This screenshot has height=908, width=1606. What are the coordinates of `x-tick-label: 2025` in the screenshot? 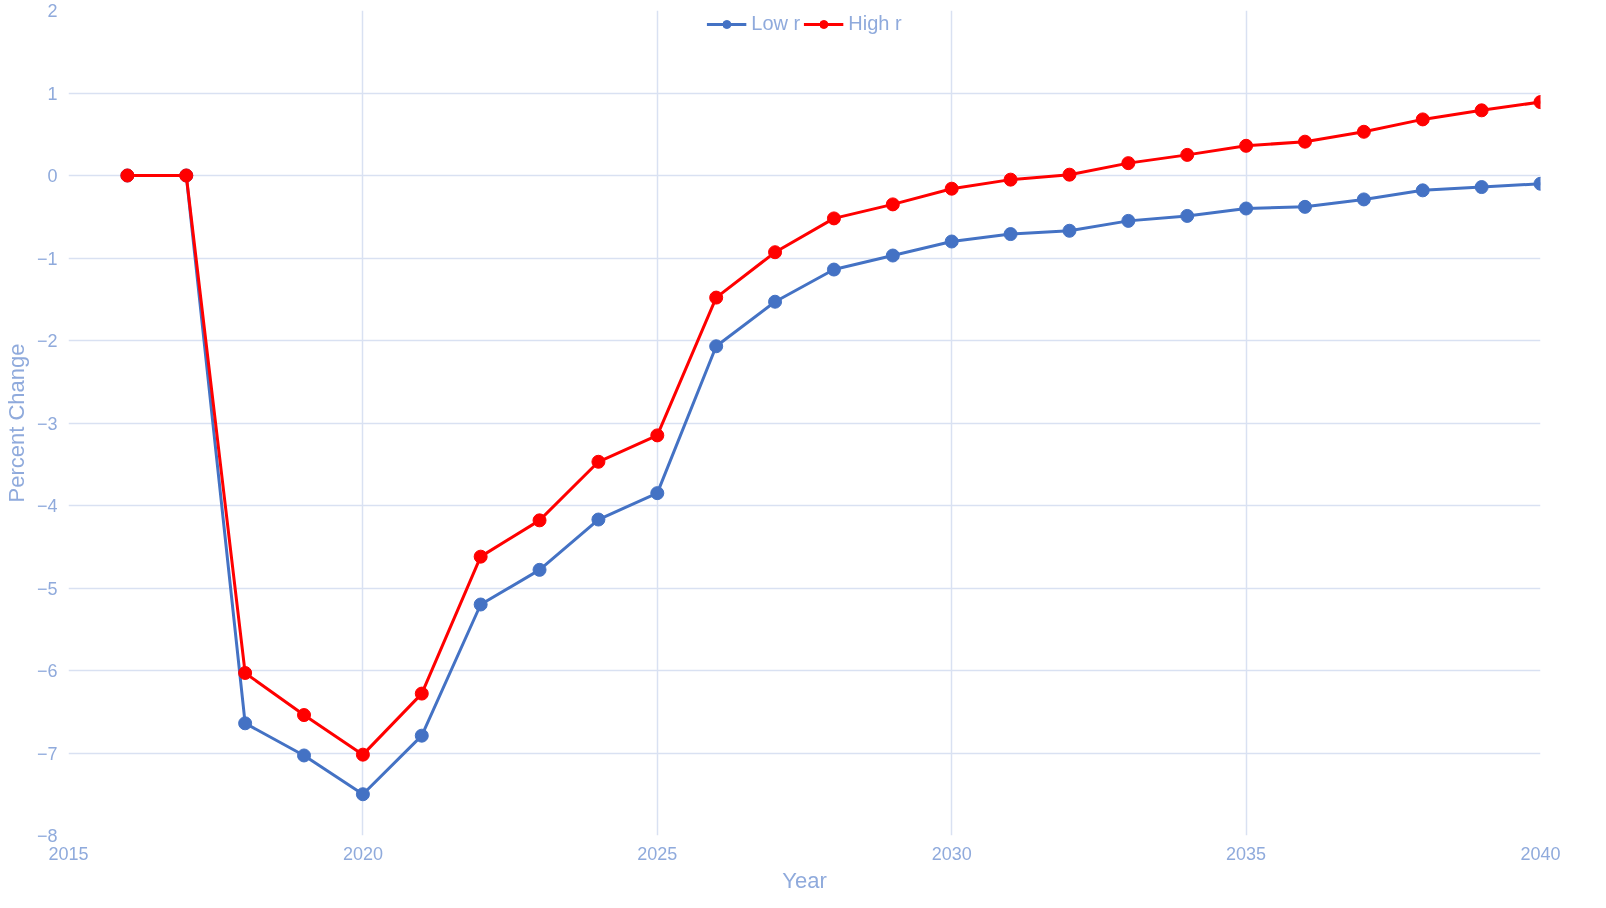 It's located at (657, 853).